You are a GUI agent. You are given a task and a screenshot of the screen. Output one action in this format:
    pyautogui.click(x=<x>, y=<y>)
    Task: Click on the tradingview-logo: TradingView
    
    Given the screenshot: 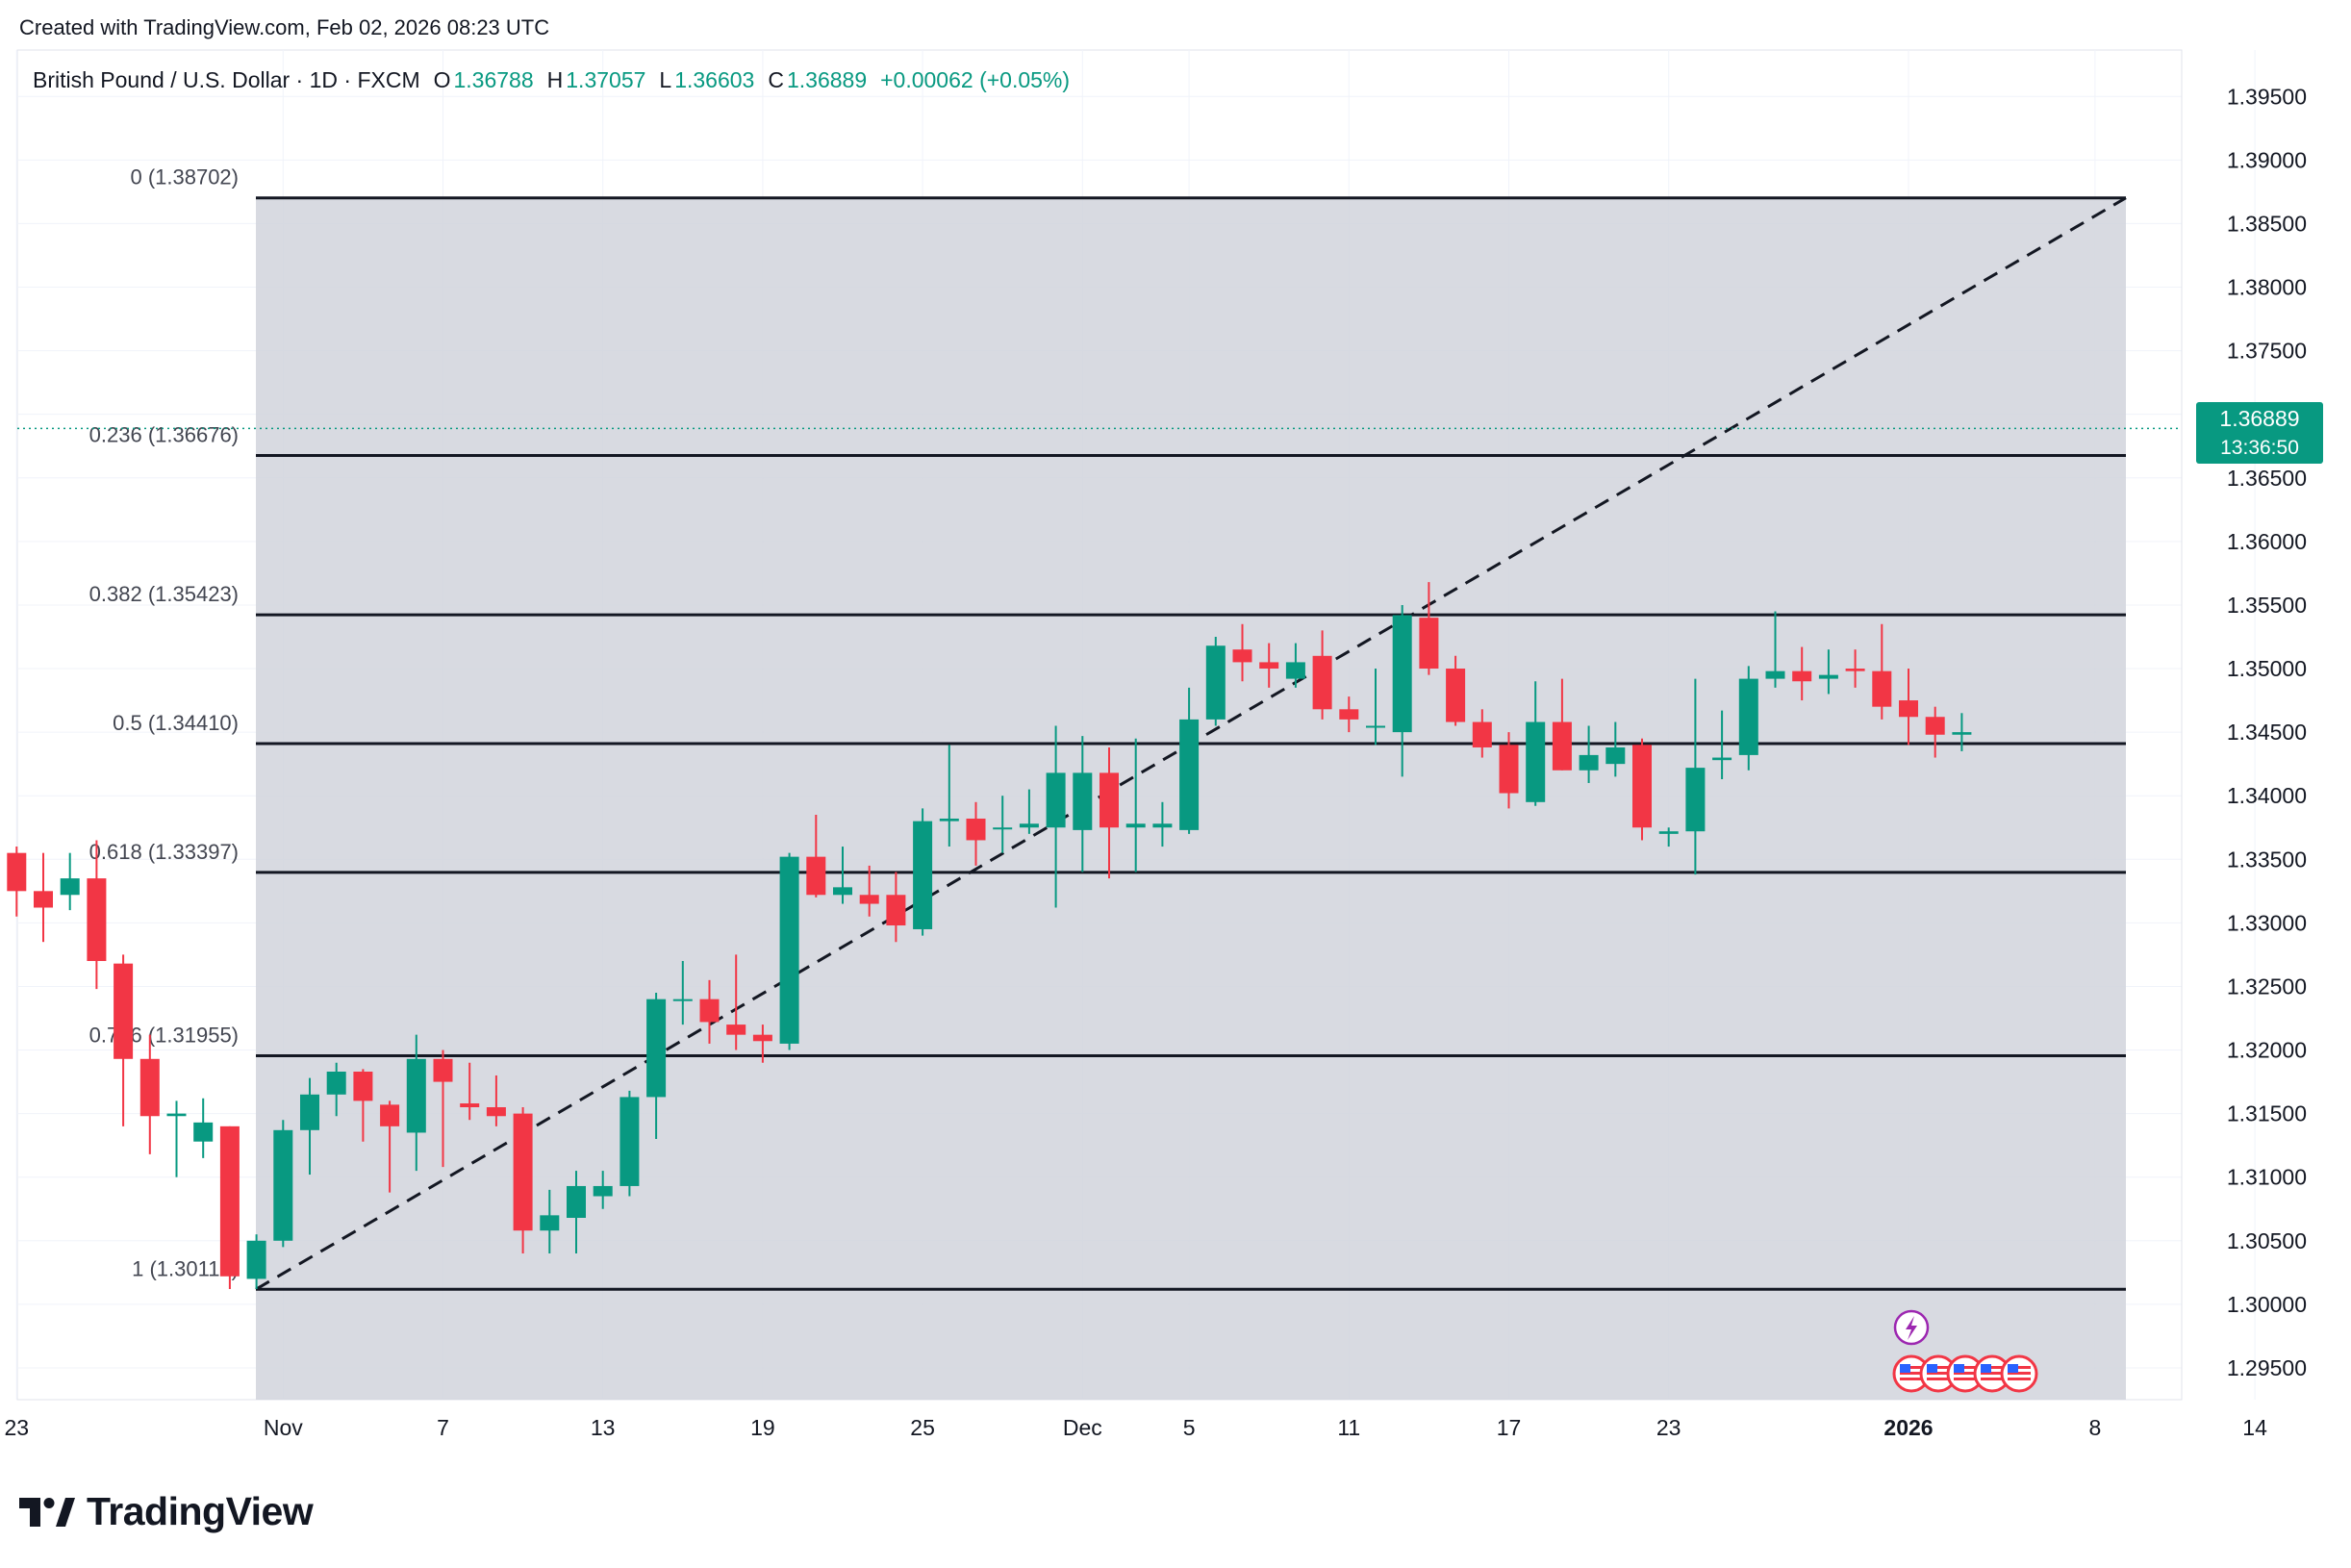 What is the action you would take?
    pyautogui.click(x=166, y=1511)
    